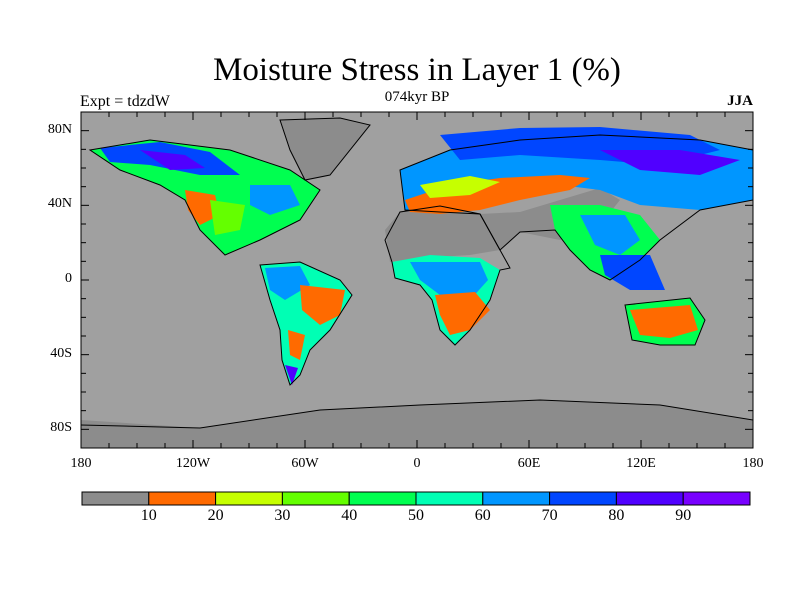  I want to click on lon-label: 120E, so click(641, 463).